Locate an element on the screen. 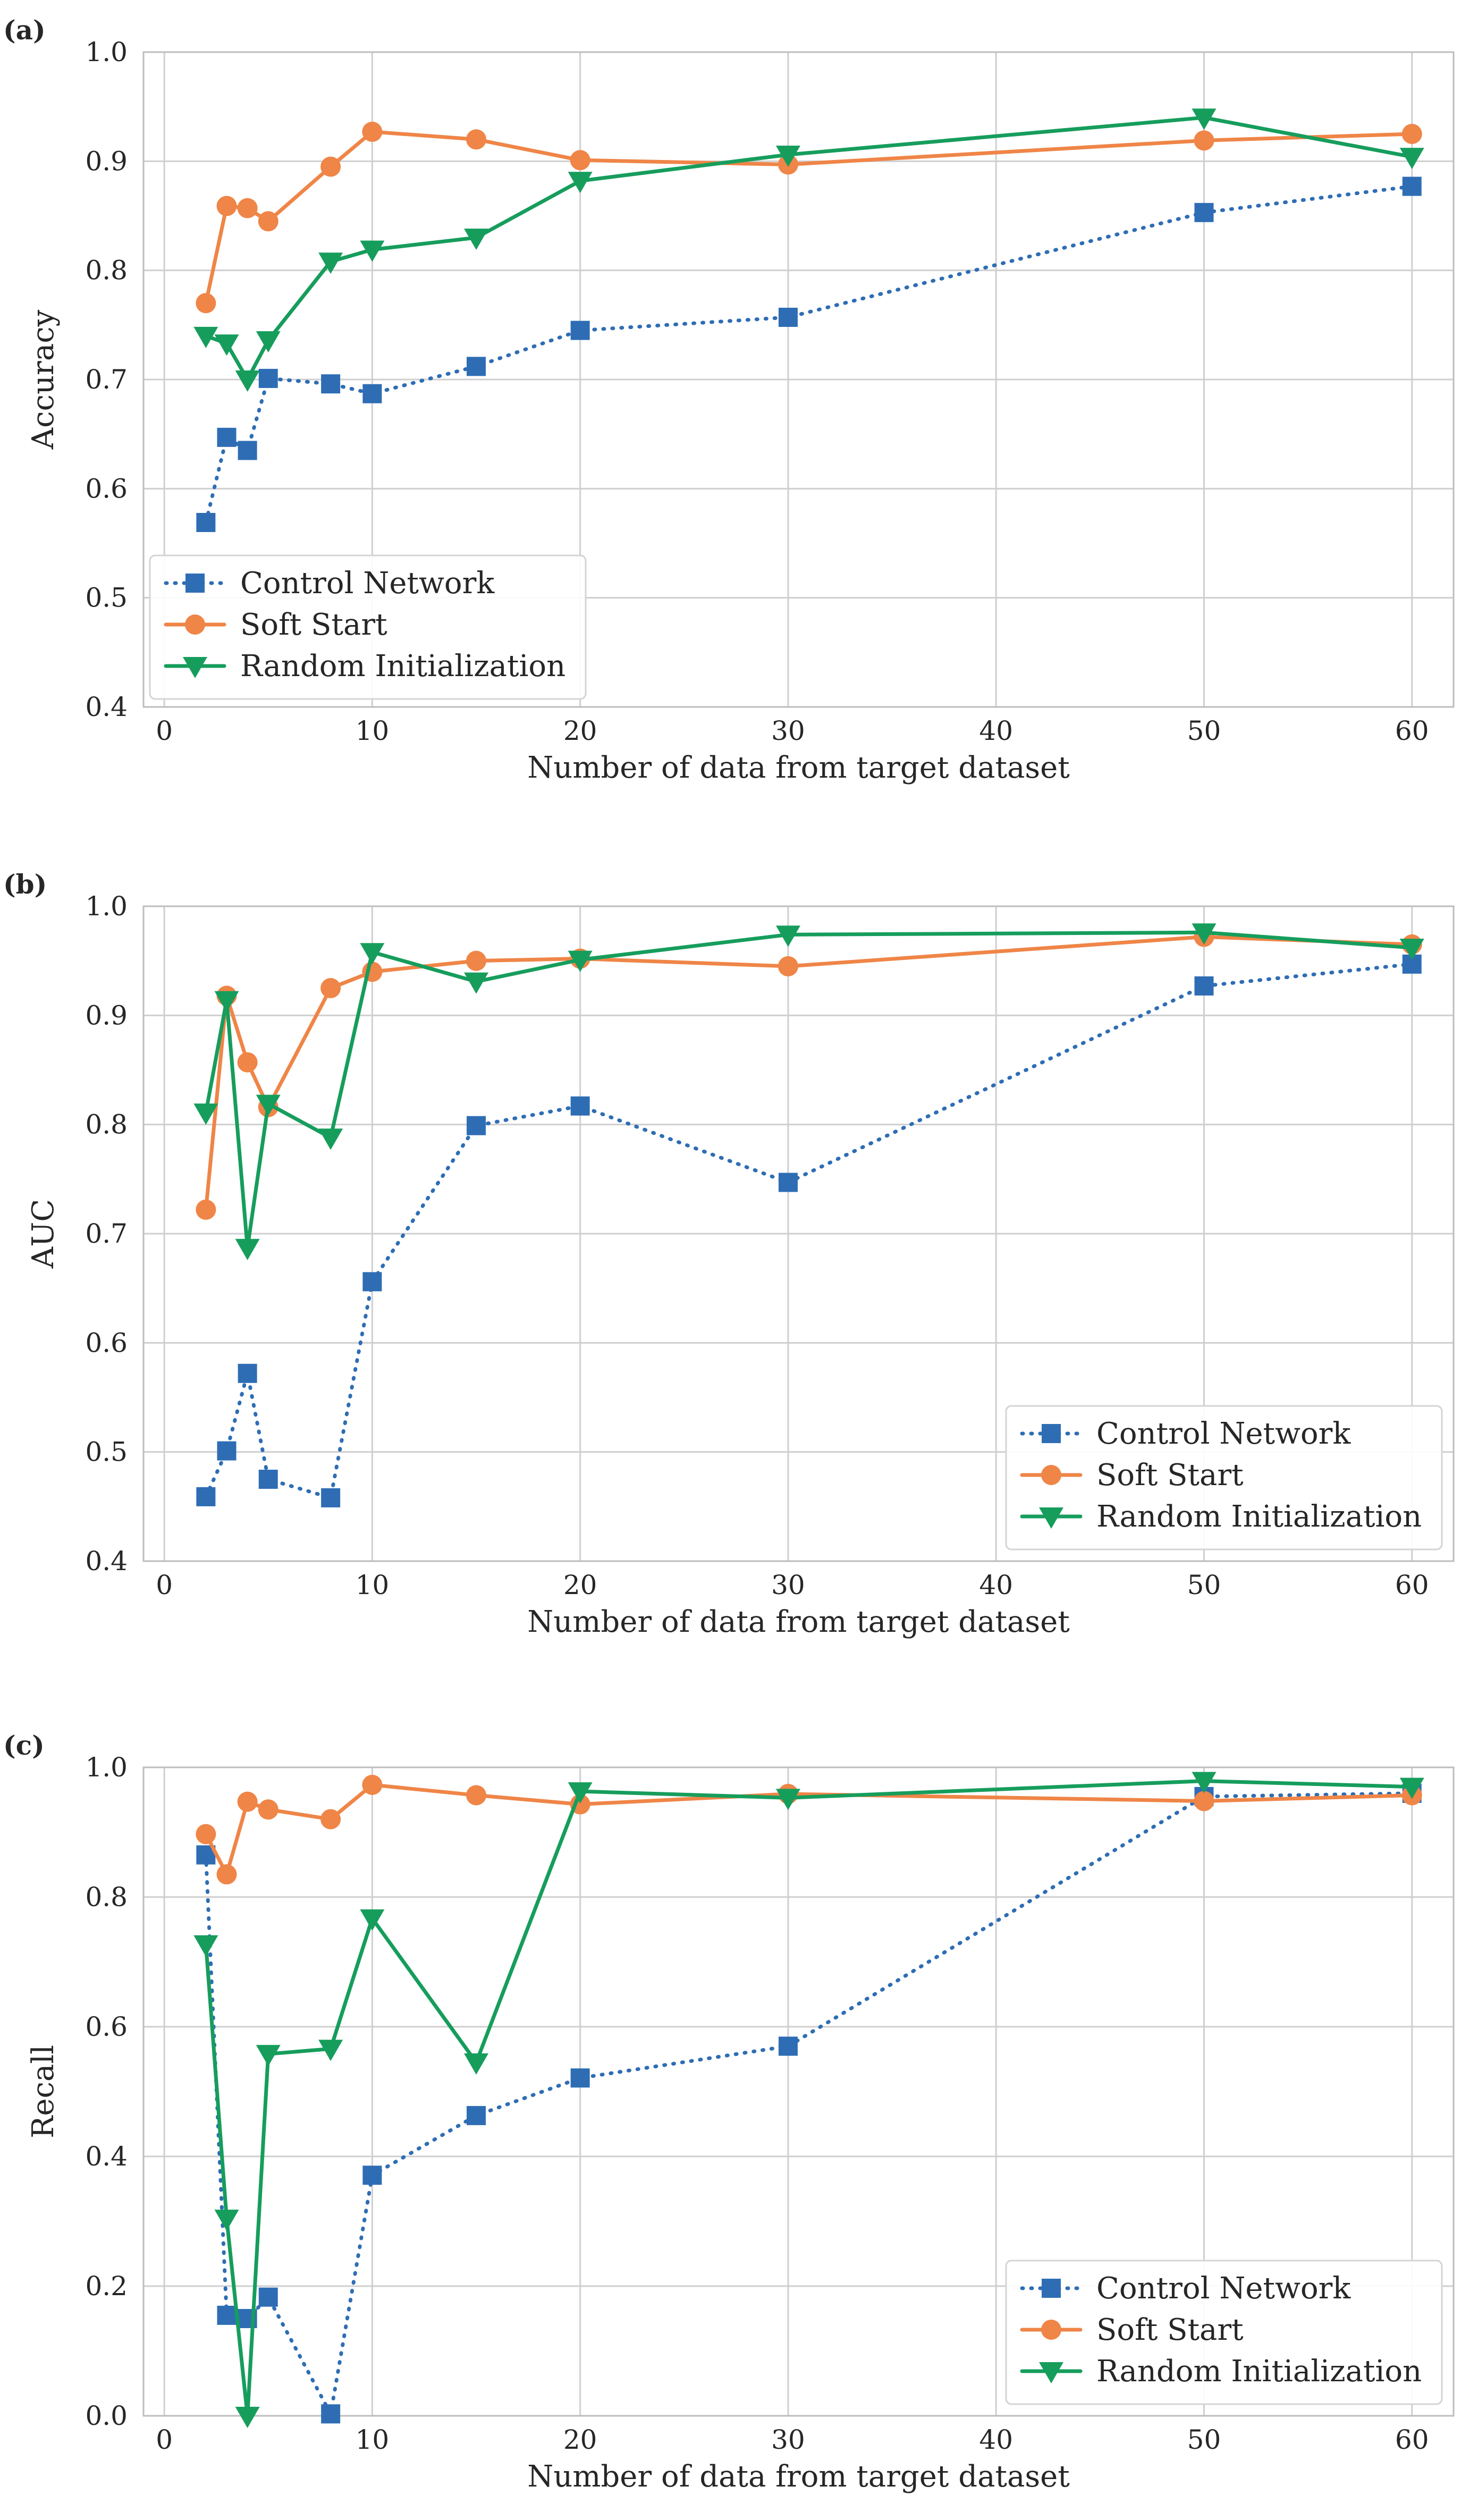 The image size is (1478, 2520). legend-box is located at coordinates (368, 627).